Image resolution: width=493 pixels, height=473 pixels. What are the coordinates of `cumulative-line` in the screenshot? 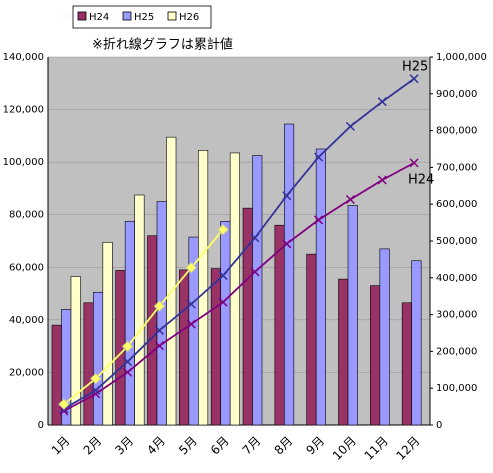 It's located at (143, 317).